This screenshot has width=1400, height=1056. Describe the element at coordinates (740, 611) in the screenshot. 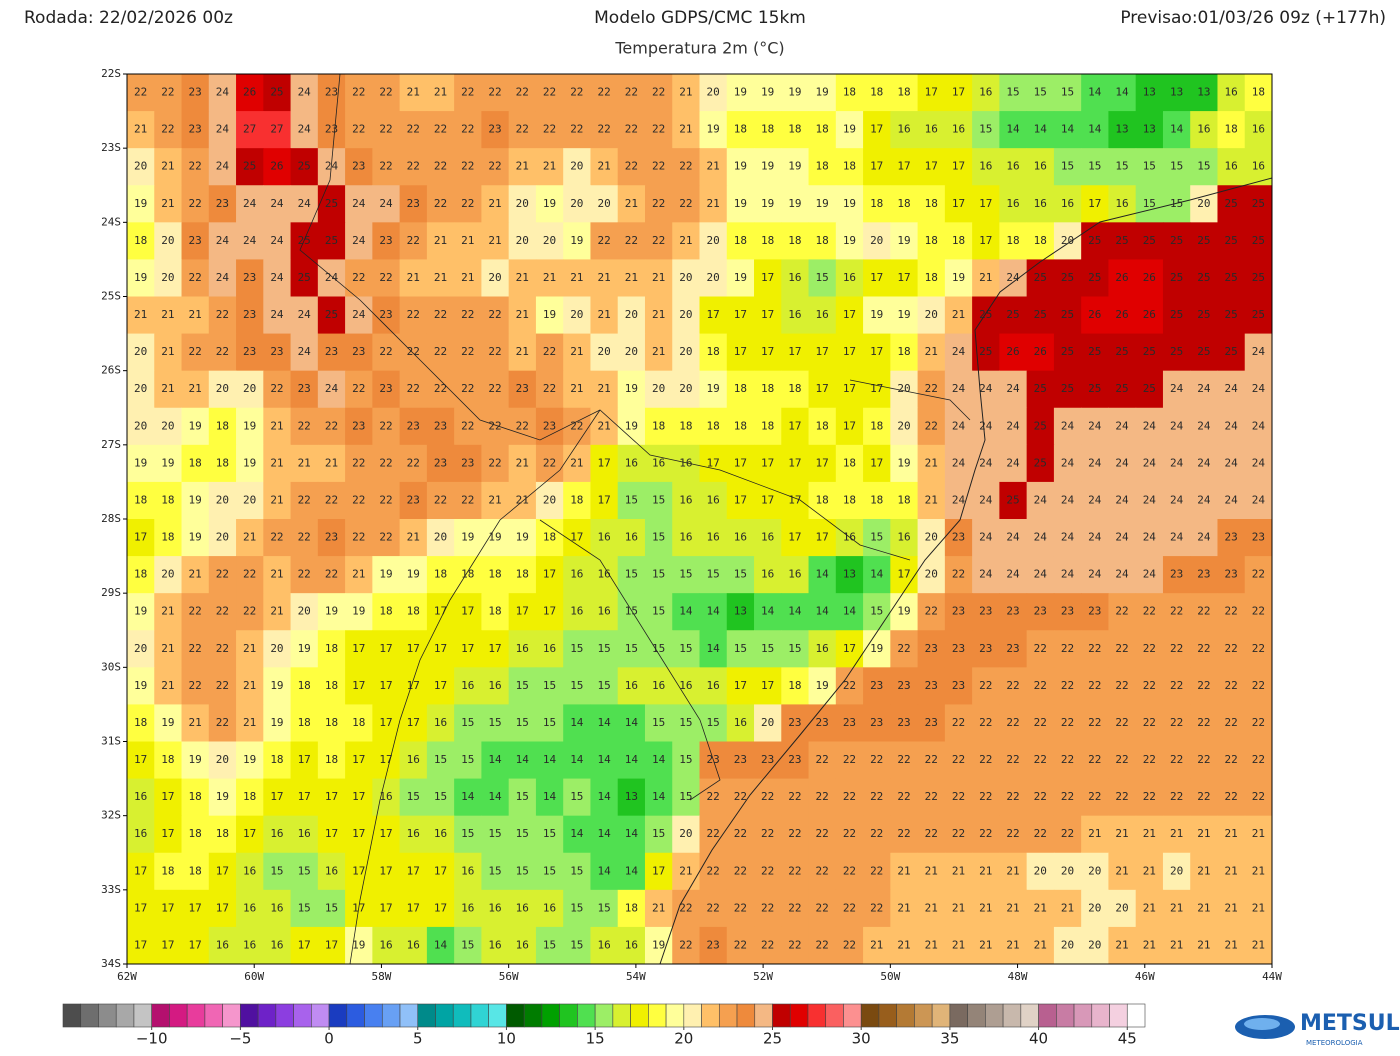

I see `temp-value: 13` at that location.